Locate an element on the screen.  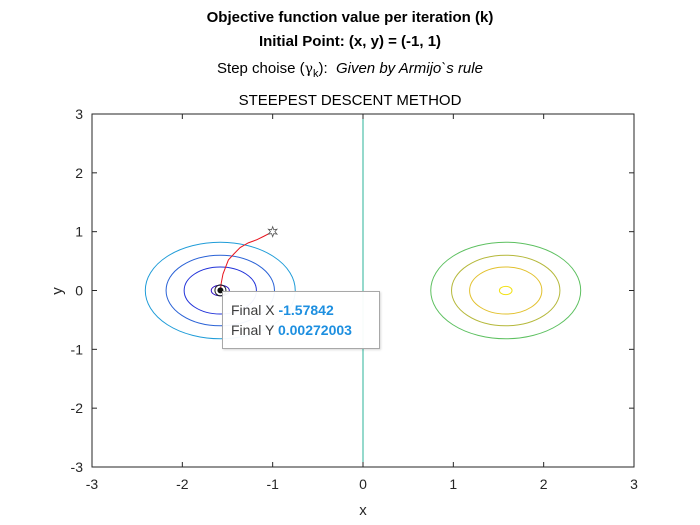
datatip-x-row: Final X -1.57842 is located at coordinates (305, 310).